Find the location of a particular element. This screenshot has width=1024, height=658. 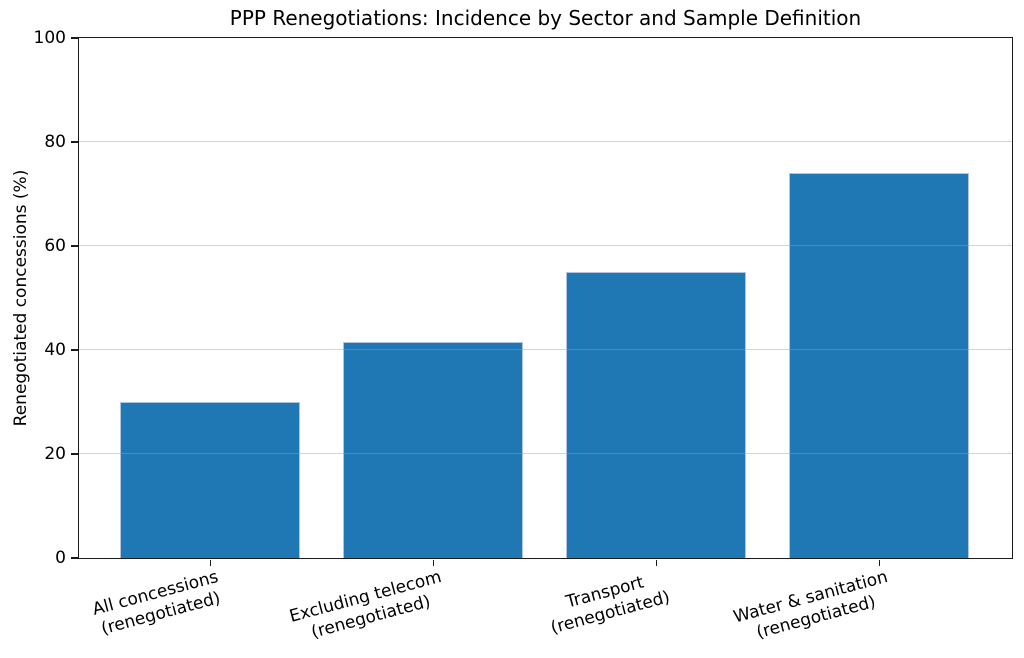

y-tick-label-100: 100 is located at coordinates (49, 38).